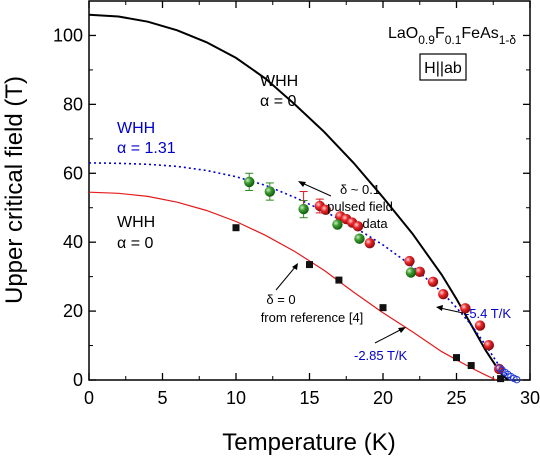 The height and width of the screenshot is (459, 540). What do you see at coordinates (488, 313) in the screenshot?
I see `slope-pulsed: -5.4 T/K` at bounding box center [488, 313].